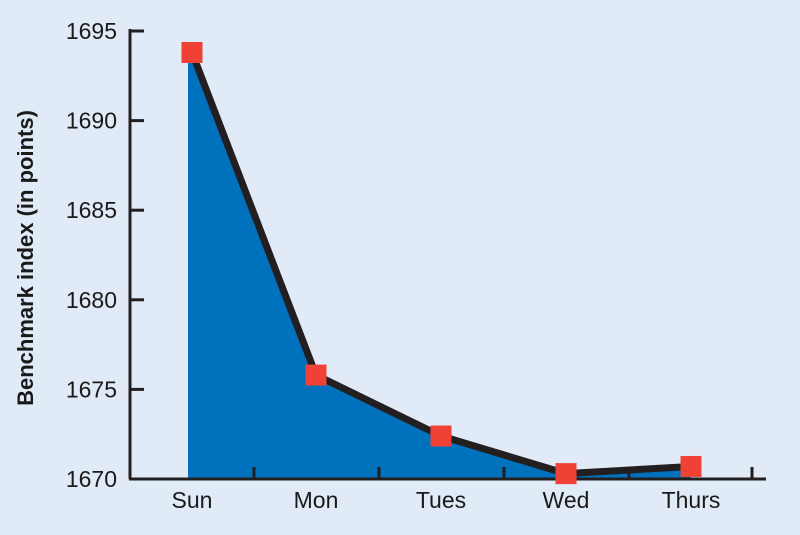 This screenshot has width=800, height=535. Describe the element at coordinates (91, 389) in the screenshot. I see `y-tick-label: 1675` at that location.